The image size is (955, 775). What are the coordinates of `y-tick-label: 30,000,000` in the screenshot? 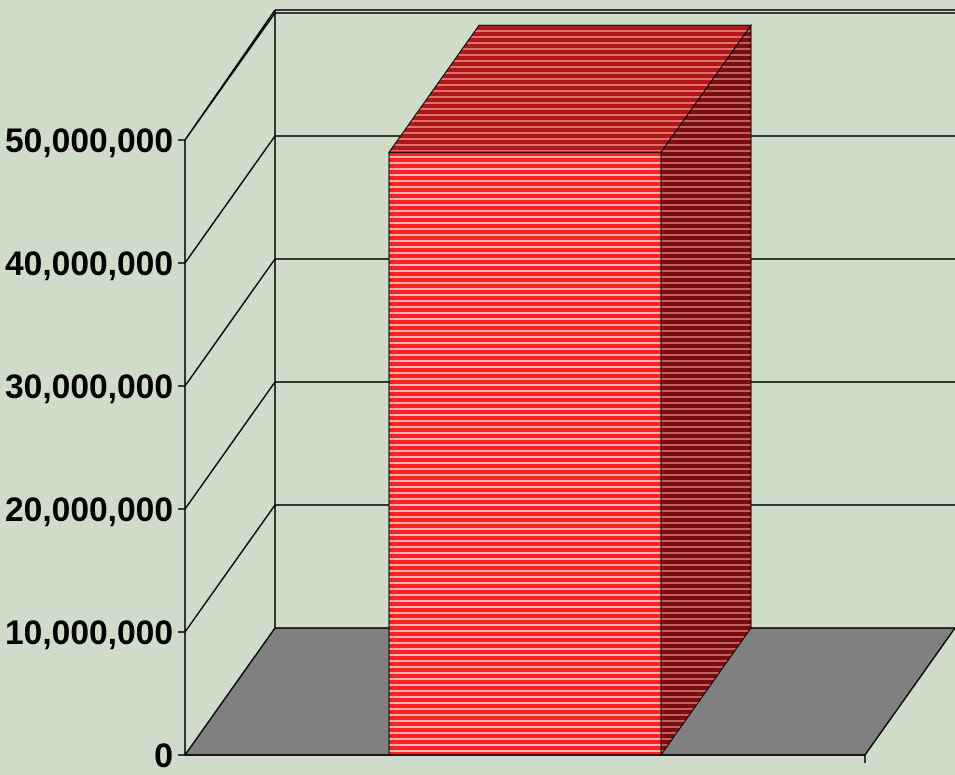 It's located at (89, 387).